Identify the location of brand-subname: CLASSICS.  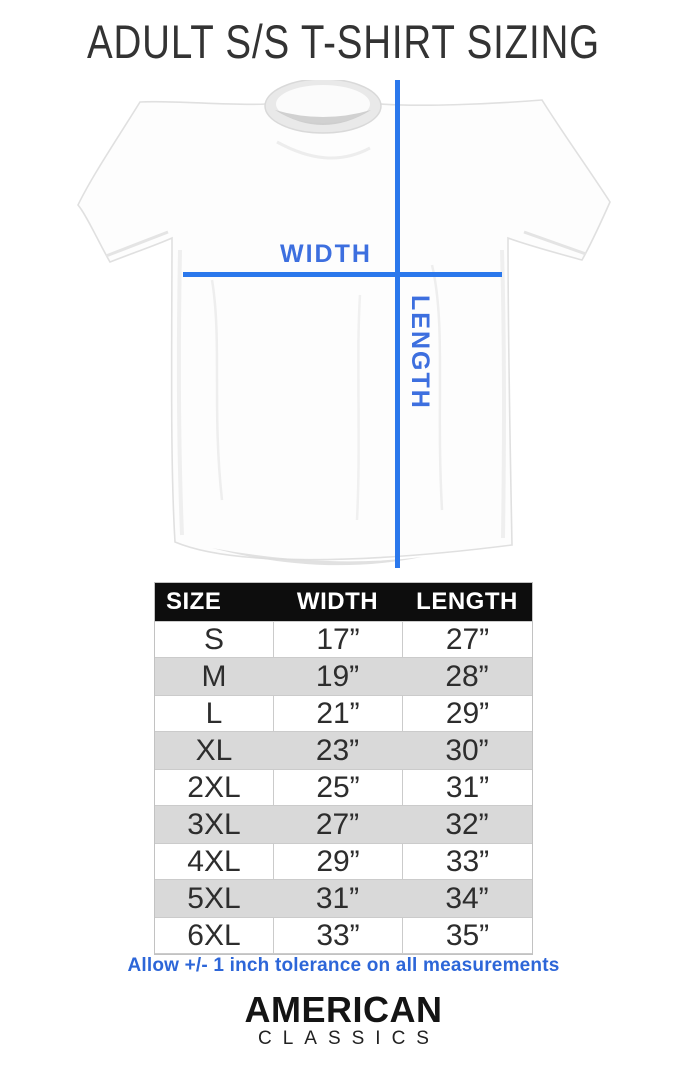
(349, 1038).